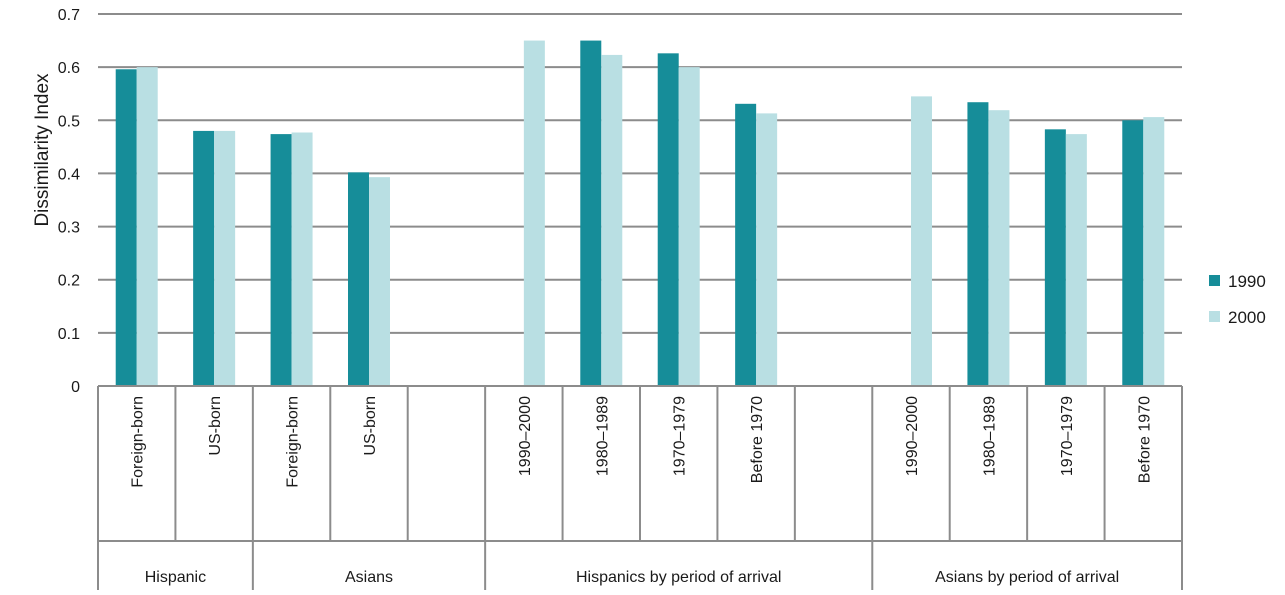  What do you see at coordinates (678, 577) in the screenshot?
I see `group-label: Hispanics by period of arrival` at bounding box center [678, 577].